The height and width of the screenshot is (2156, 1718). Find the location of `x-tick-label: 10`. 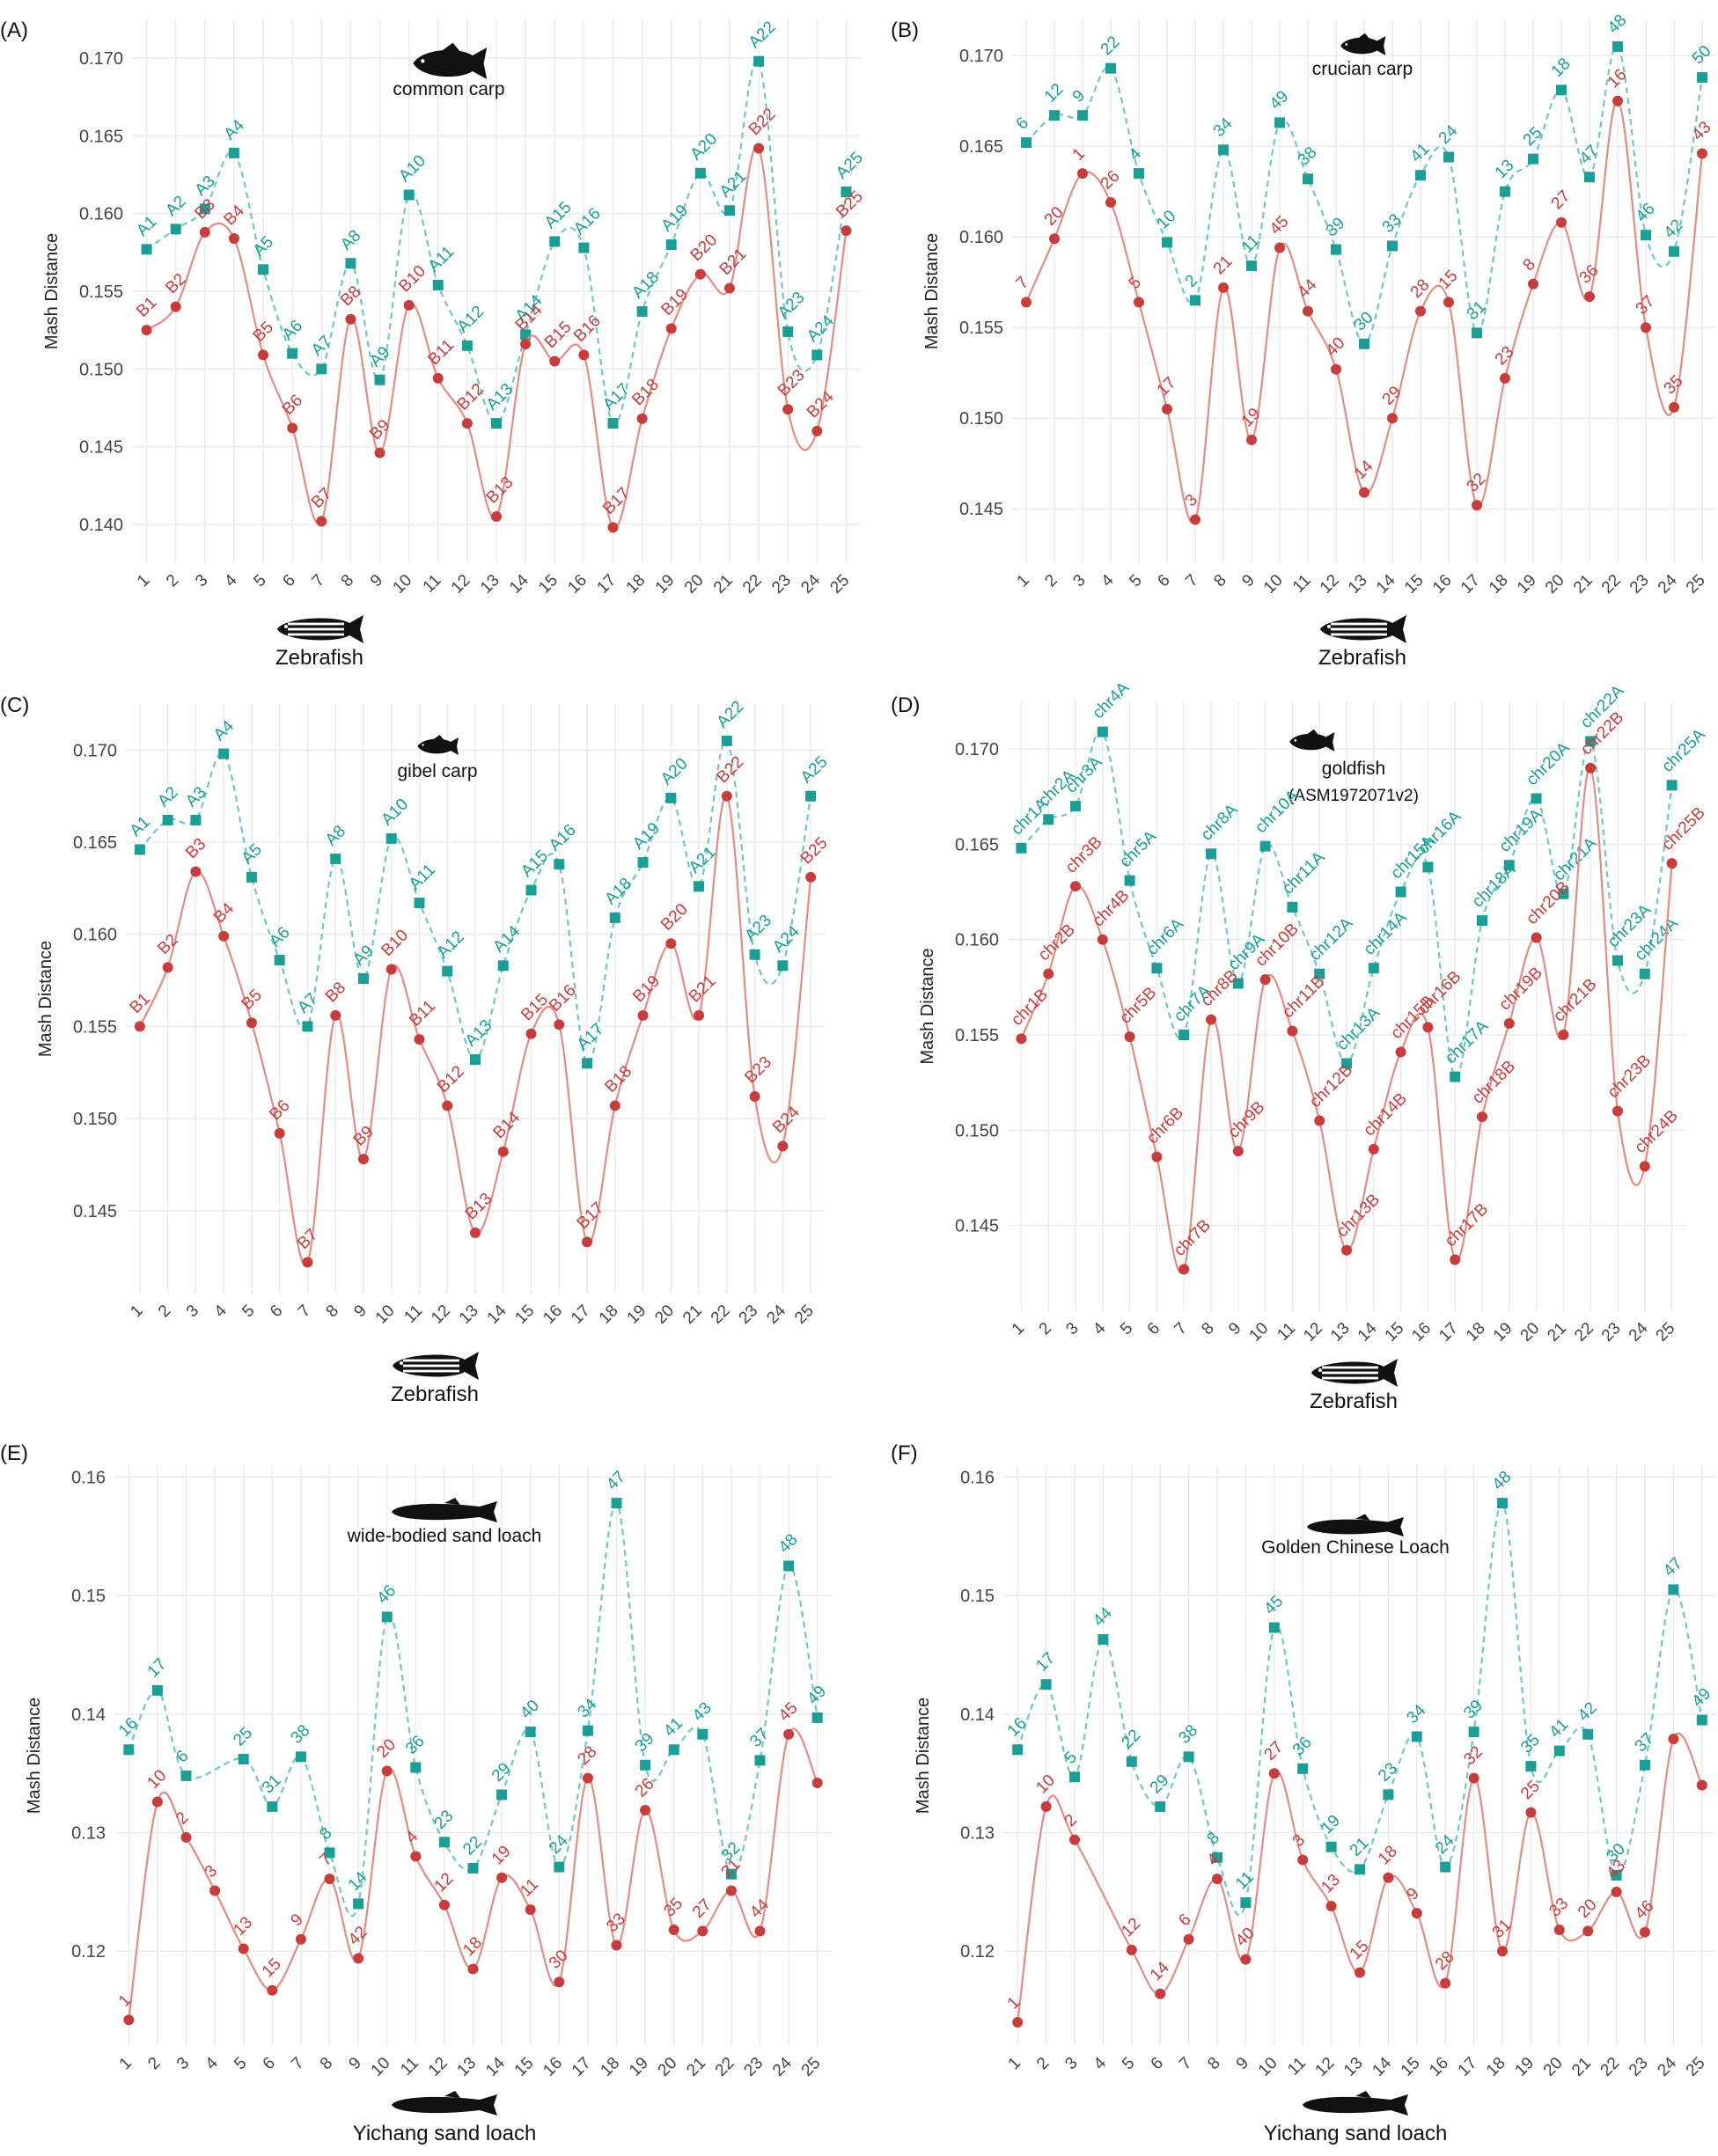

x-tick-label: 10 is located at coordinates (1259, 1332).